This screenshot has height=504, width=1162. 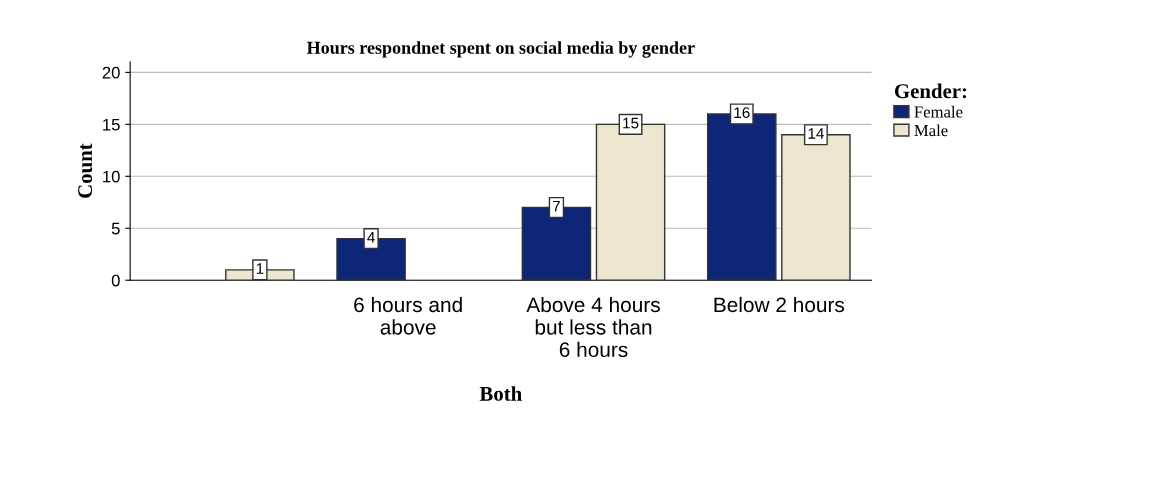 I want to click on x-tick-label: Above 4 hours but less than 6 hours, so click(x=593, y=327).